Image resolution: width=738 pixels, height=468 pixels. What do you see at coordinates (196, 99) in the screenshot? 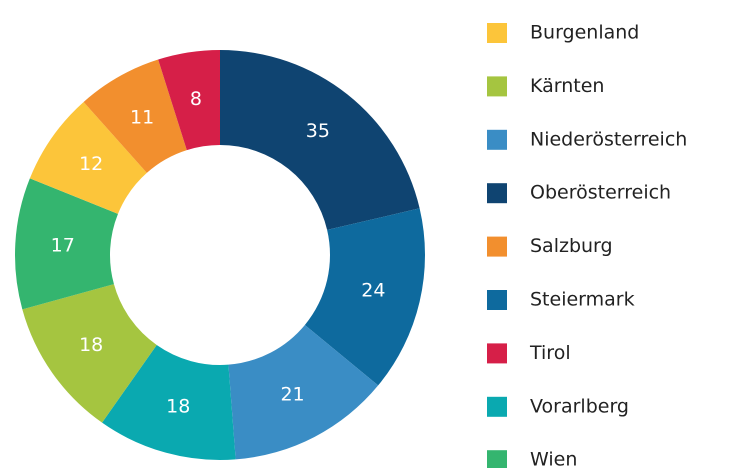
I see `data-label: 8` at bounding box center [196, 99].